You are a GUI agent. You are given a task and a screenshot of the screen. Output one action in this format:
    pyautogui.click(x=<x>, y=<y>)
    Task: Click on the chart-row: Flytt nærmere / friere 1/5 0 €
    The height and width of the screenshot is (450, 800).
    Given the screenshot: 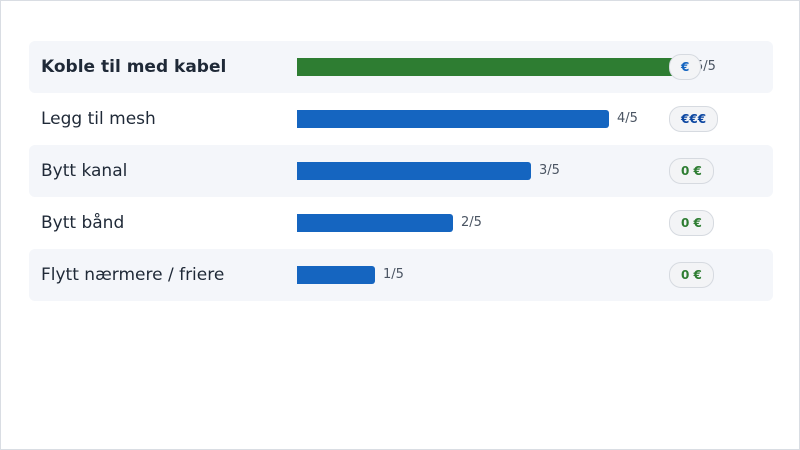 What is the action you would take?
    pyautogui.click(x=401, y=275)
    